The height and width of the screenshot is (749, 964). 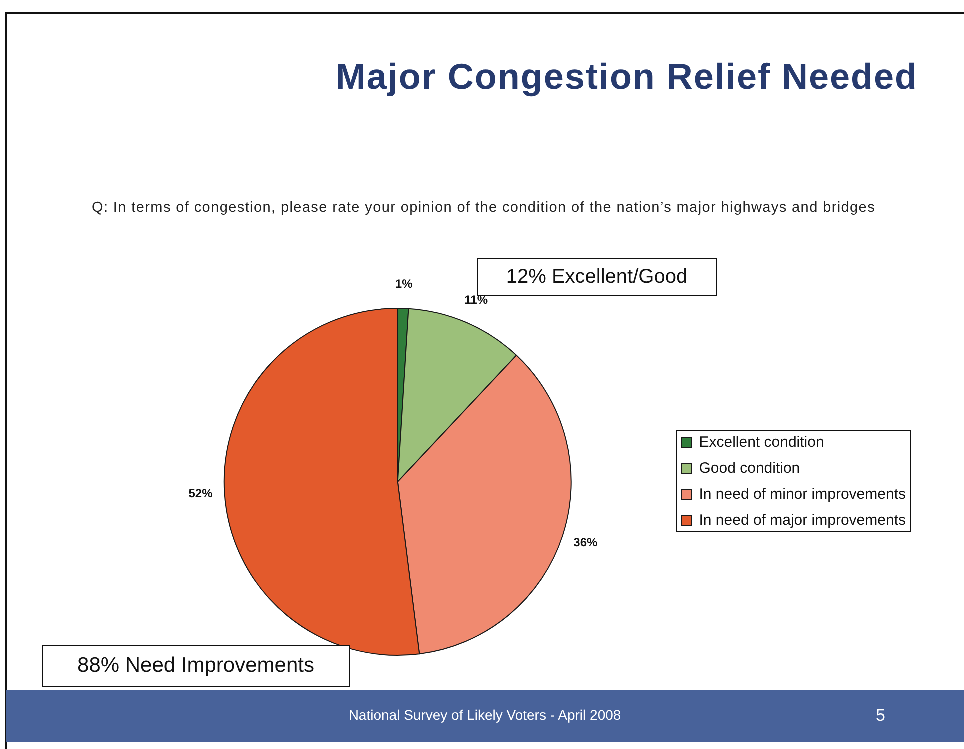 I want to click on legend-label: Excellent condition, so click(x=761, y=443).